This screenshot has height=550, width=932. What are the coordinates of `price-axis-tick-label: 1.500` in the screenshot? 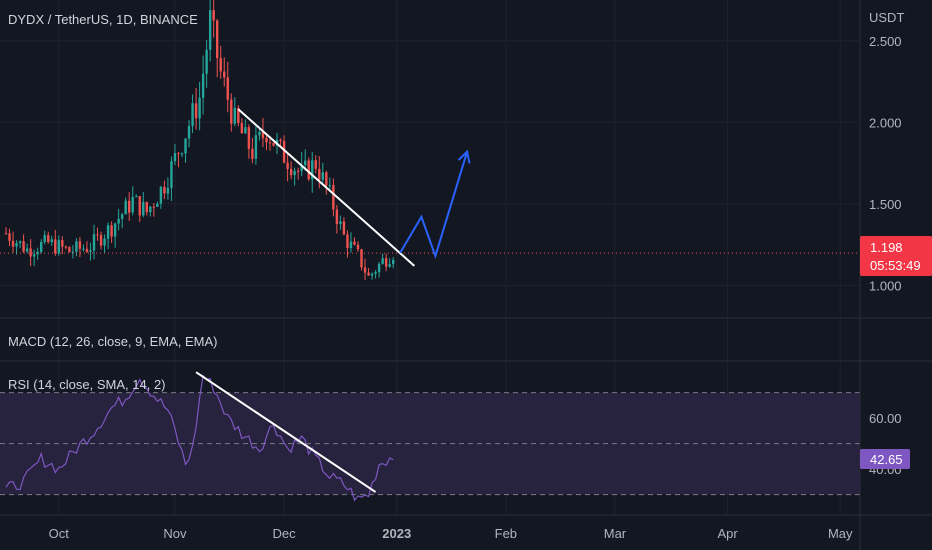 It's located at (885, 204).